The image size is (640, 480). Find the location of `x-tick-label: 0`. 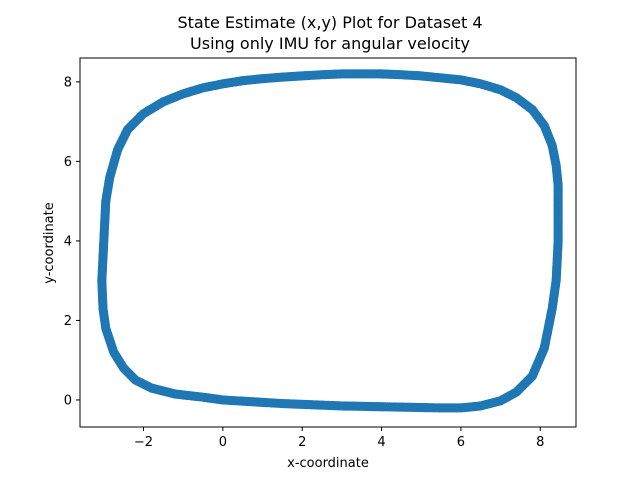

x-tick-label: 0 is located at coordinates (223, 442).